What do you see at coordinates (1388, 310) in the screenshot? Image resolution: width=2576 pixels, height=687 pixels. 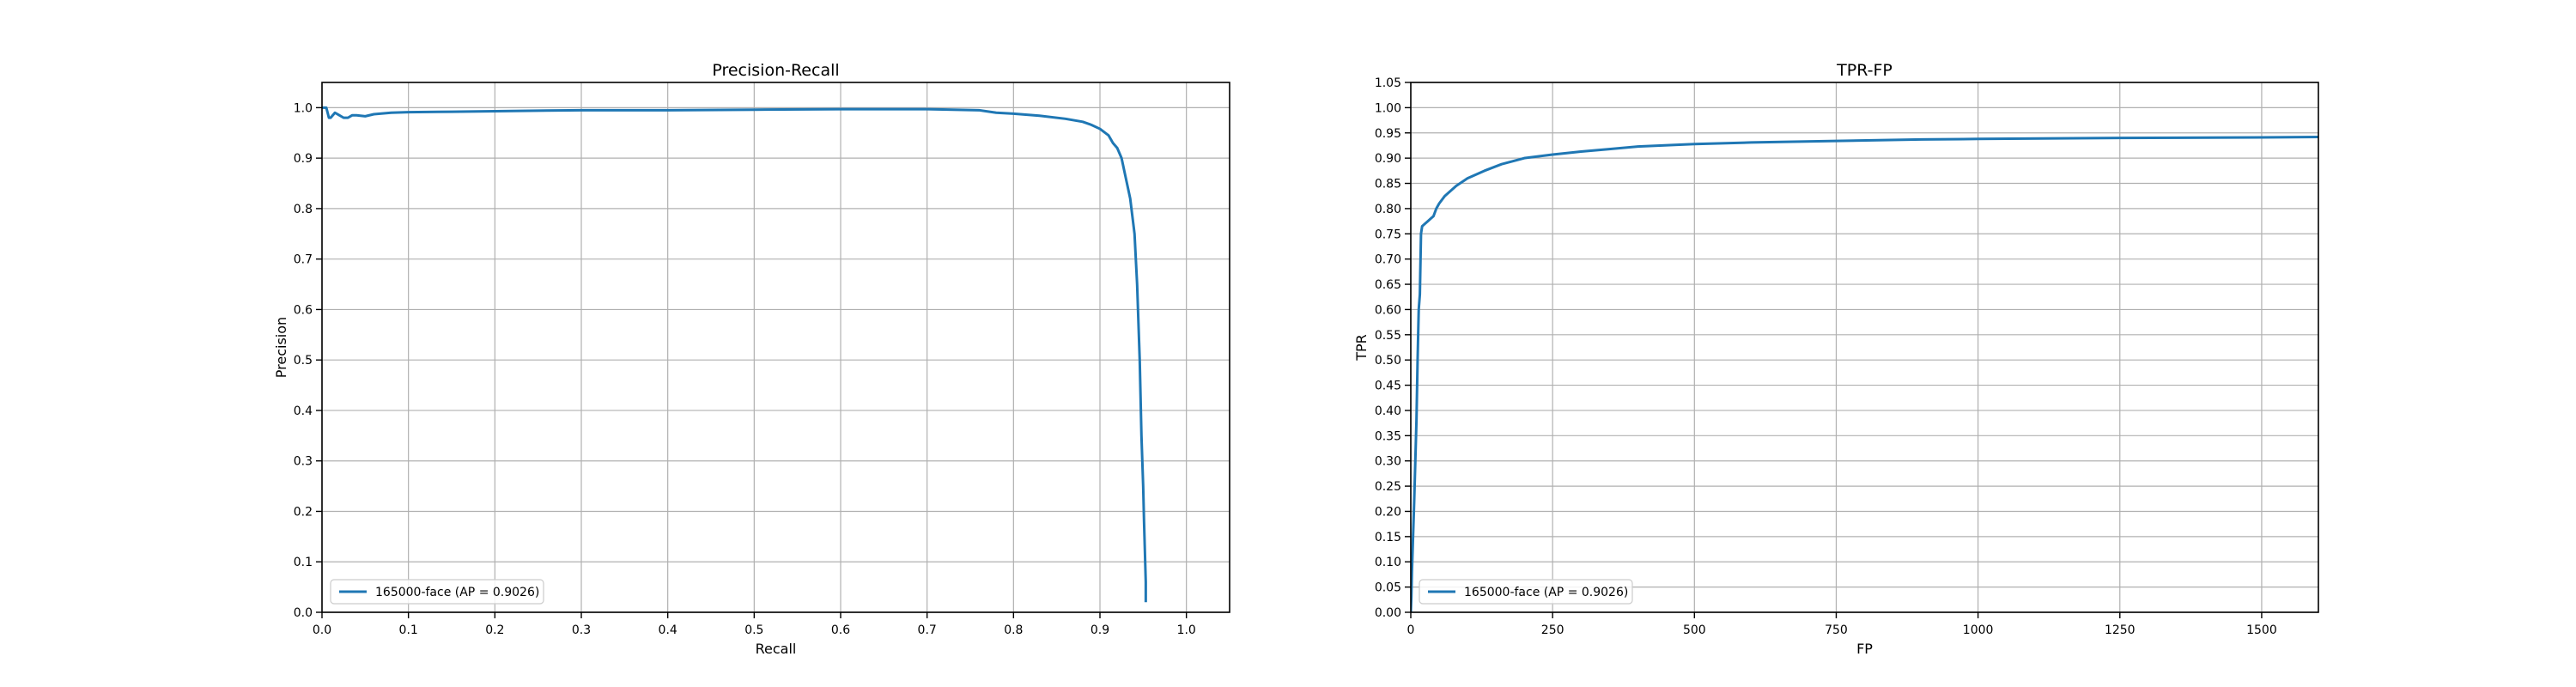 I see `tprfp-y-tick-label: 0.60` at bounding box center [1388, 310].